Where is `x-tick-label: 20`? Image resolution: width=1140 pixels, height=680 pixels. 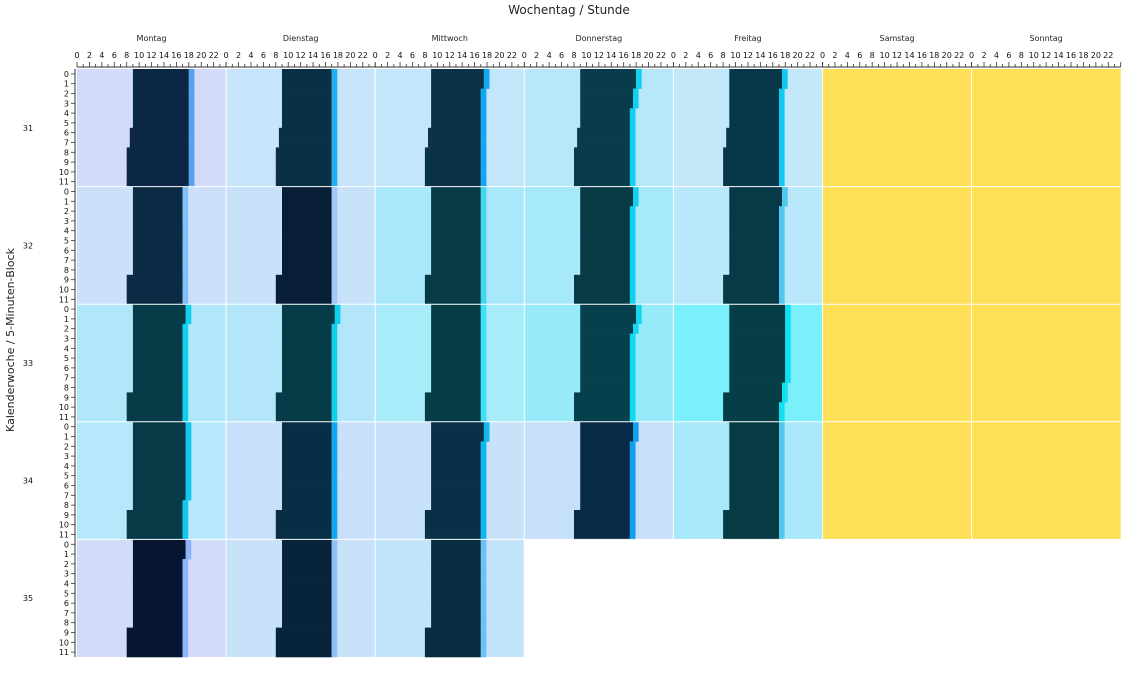 x-tick-label: 20 is located at coordinates (499, 55).